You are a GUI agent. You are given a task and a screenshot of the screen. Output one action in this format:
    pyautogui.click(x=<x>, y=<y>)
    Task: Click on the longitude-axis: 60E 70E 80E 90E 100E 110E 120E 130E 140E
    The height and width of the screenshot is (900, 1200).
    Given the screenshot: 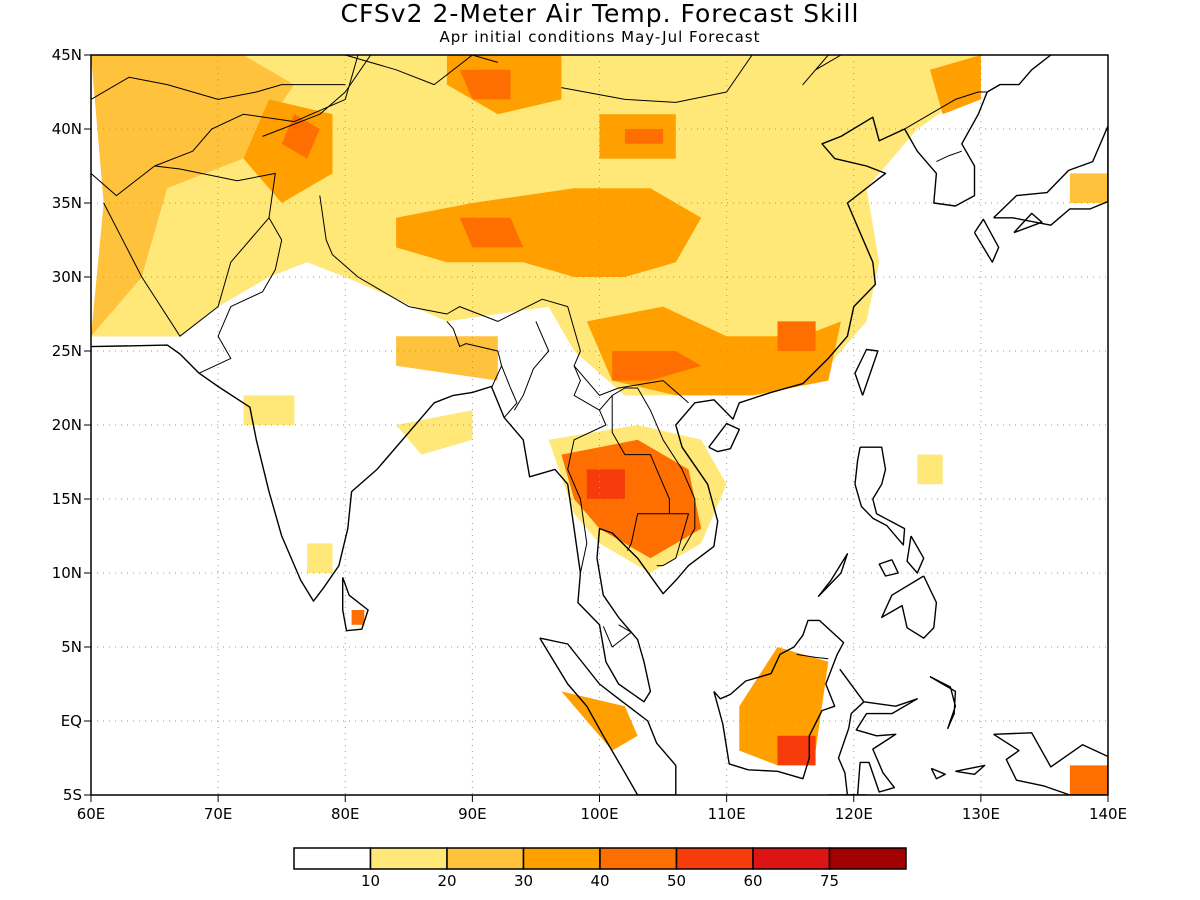 What is the action you would take?
    pyautogui.click(x=602, y=809)
    